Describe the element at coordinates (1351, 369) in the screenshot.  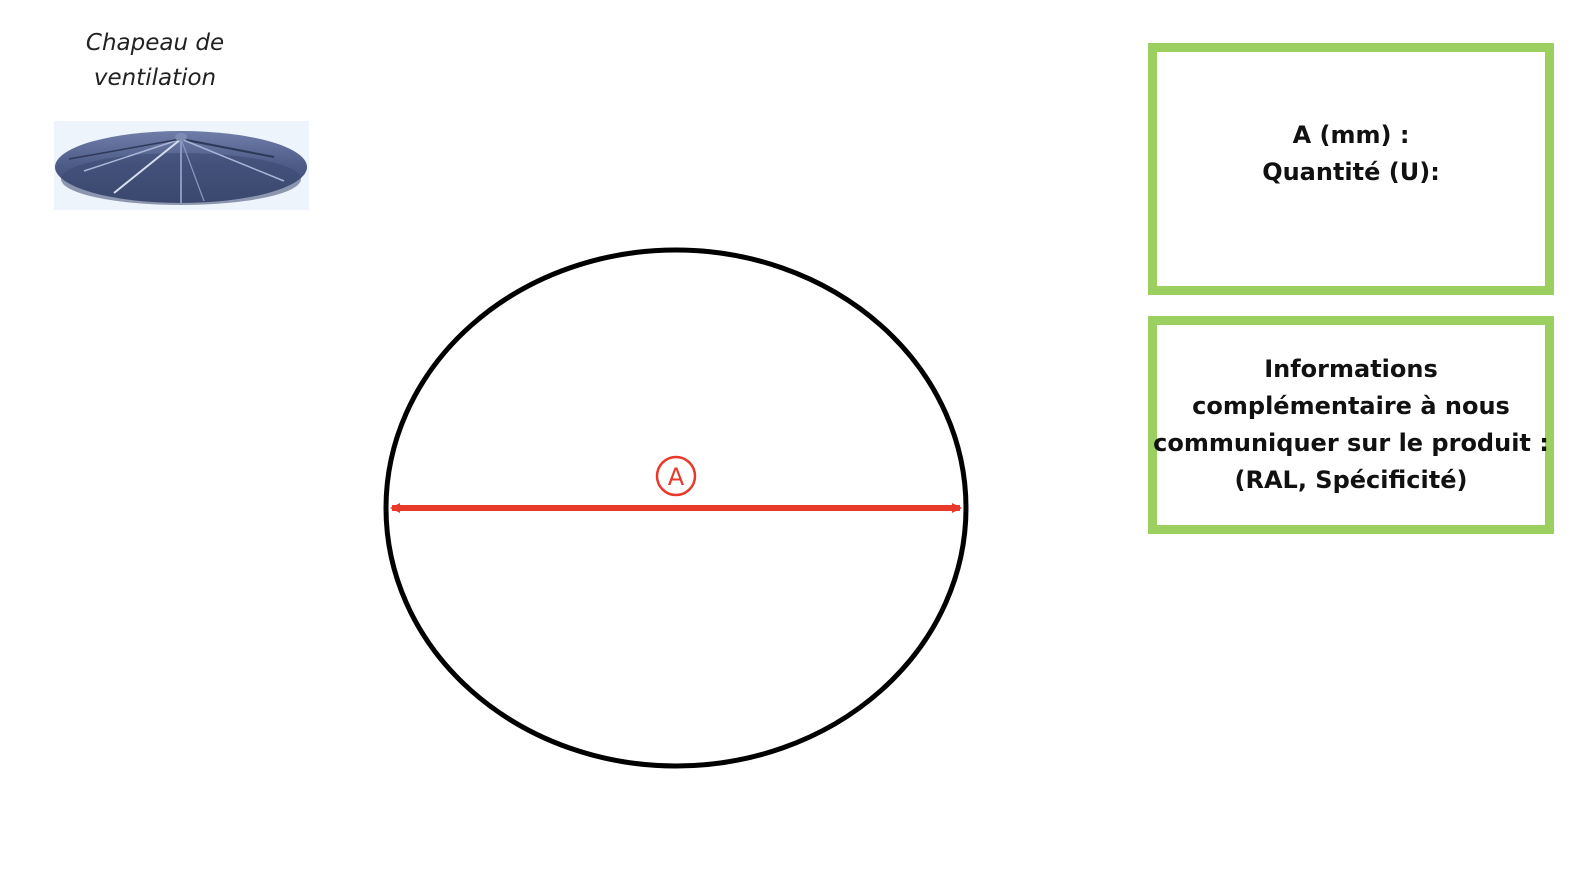
I see `info-line-1: Informations` at that location.